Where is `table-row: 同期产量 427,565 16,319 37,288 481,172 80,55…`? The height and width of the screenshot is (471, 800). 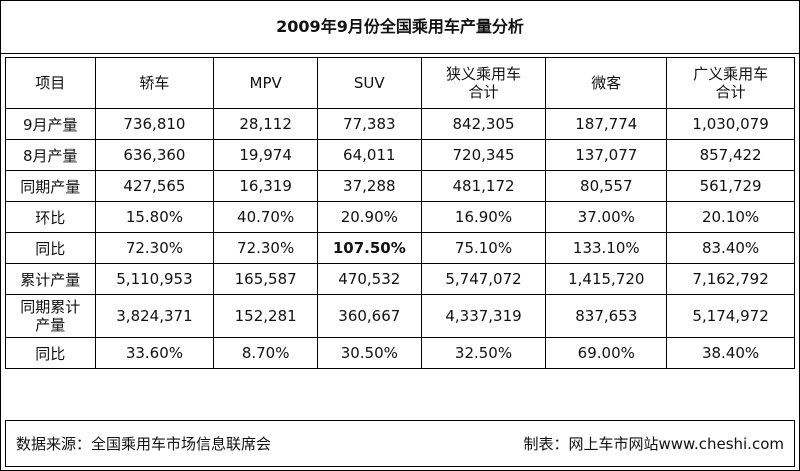 table-row: 同期产量 427,565 16,319 37,288 481,172 80,55… is located at coordinates (400, 186).